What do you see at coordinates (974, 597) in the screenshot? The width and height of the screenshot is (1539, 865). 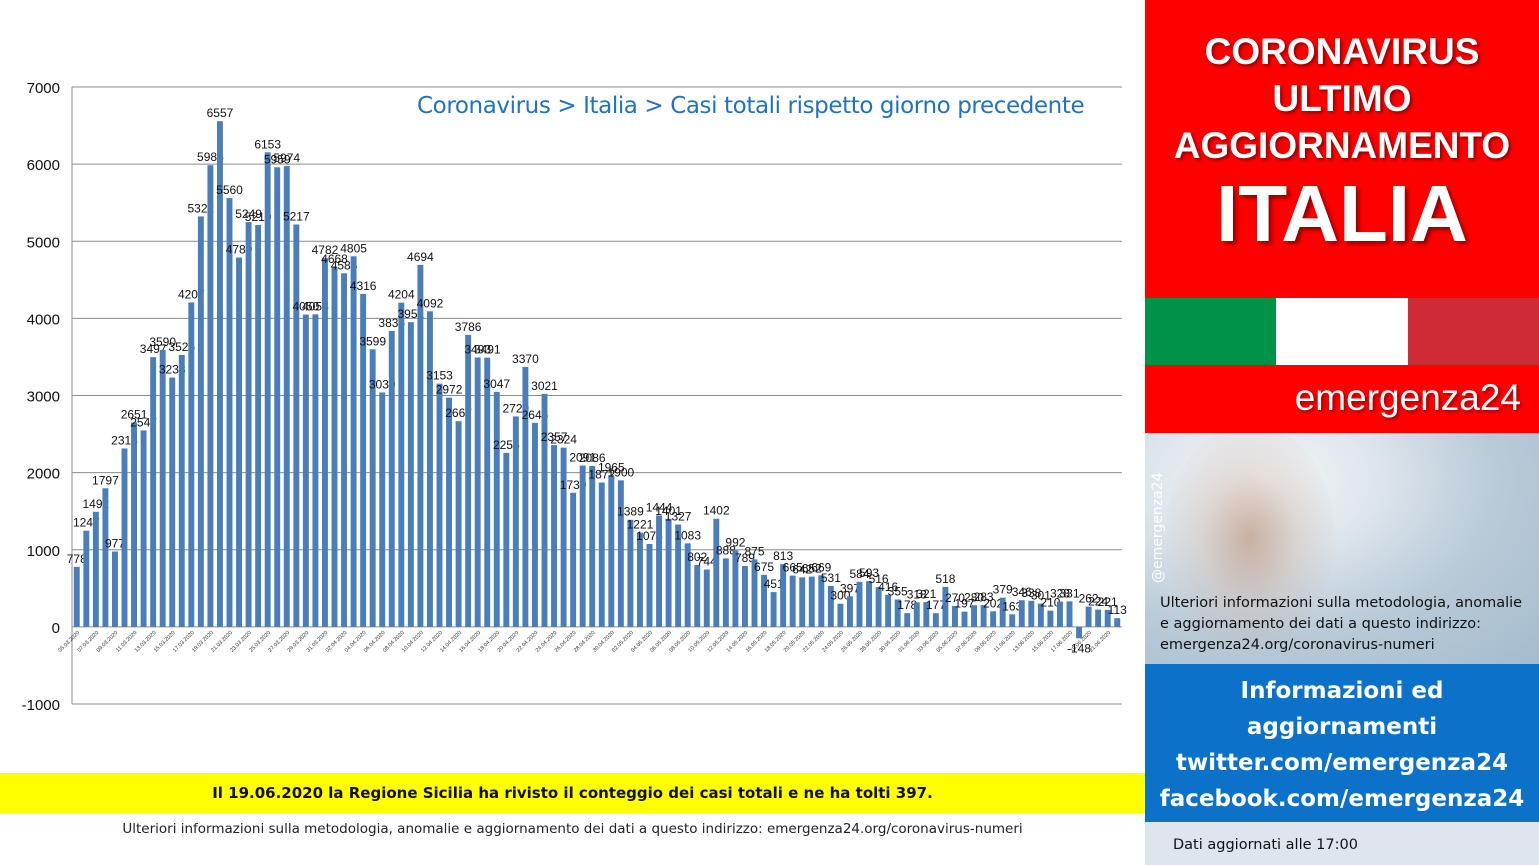 I see `data-label: 280` at bounding box center [974, 597].